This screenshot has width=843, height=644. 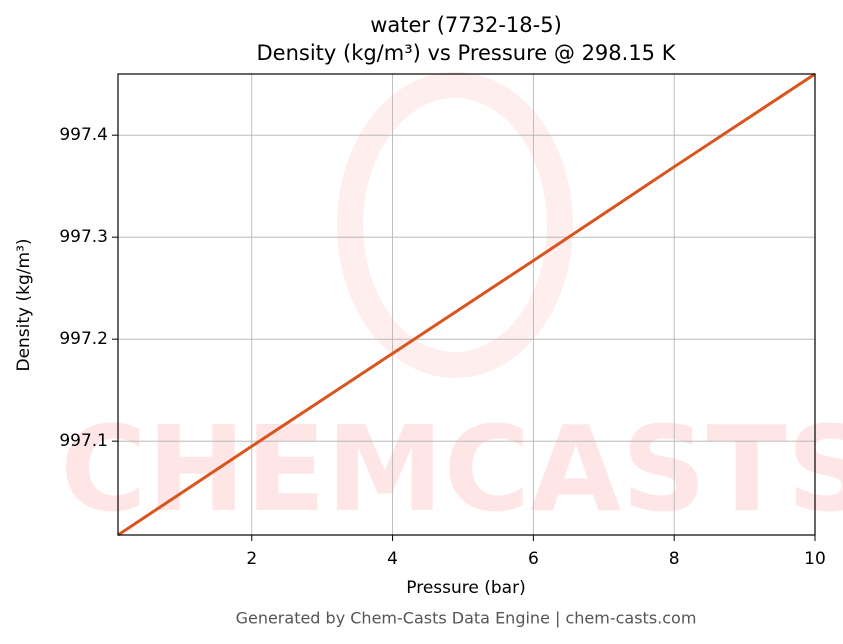 I want to click on x-axis-label: Pressure (bar), so click(x=465, y=588).